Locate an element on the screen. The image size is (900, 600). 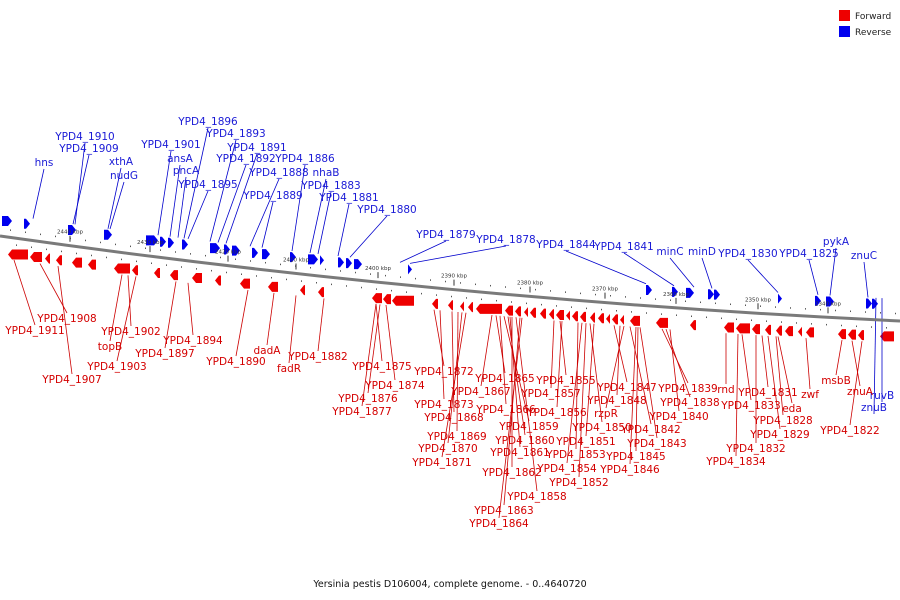
forward-gene-label: YPD4_1897 is located at coordinates (164, 354).